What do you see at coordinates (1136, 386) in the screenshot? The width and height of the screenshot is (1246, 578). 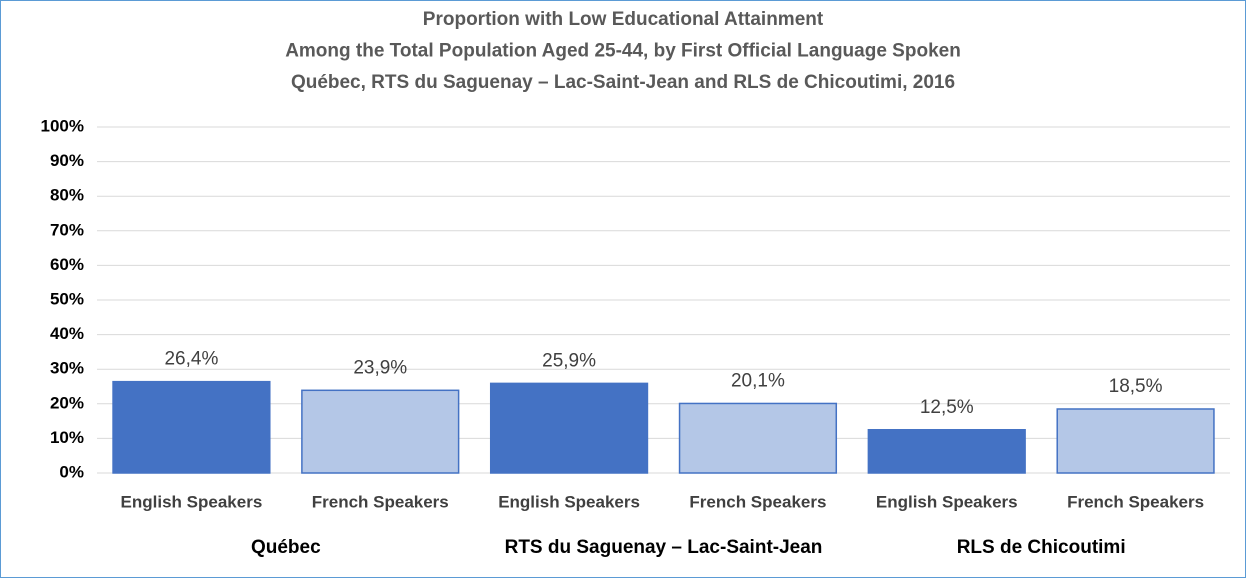 I see `data-label: 18,5%` at bounding box center [1136, 386].